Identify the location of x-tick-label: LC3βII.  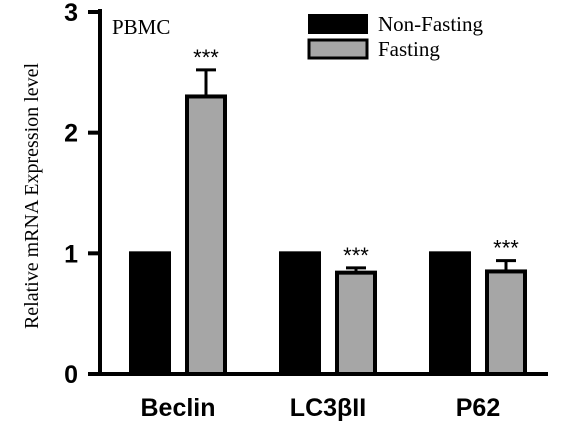
(328, 408).